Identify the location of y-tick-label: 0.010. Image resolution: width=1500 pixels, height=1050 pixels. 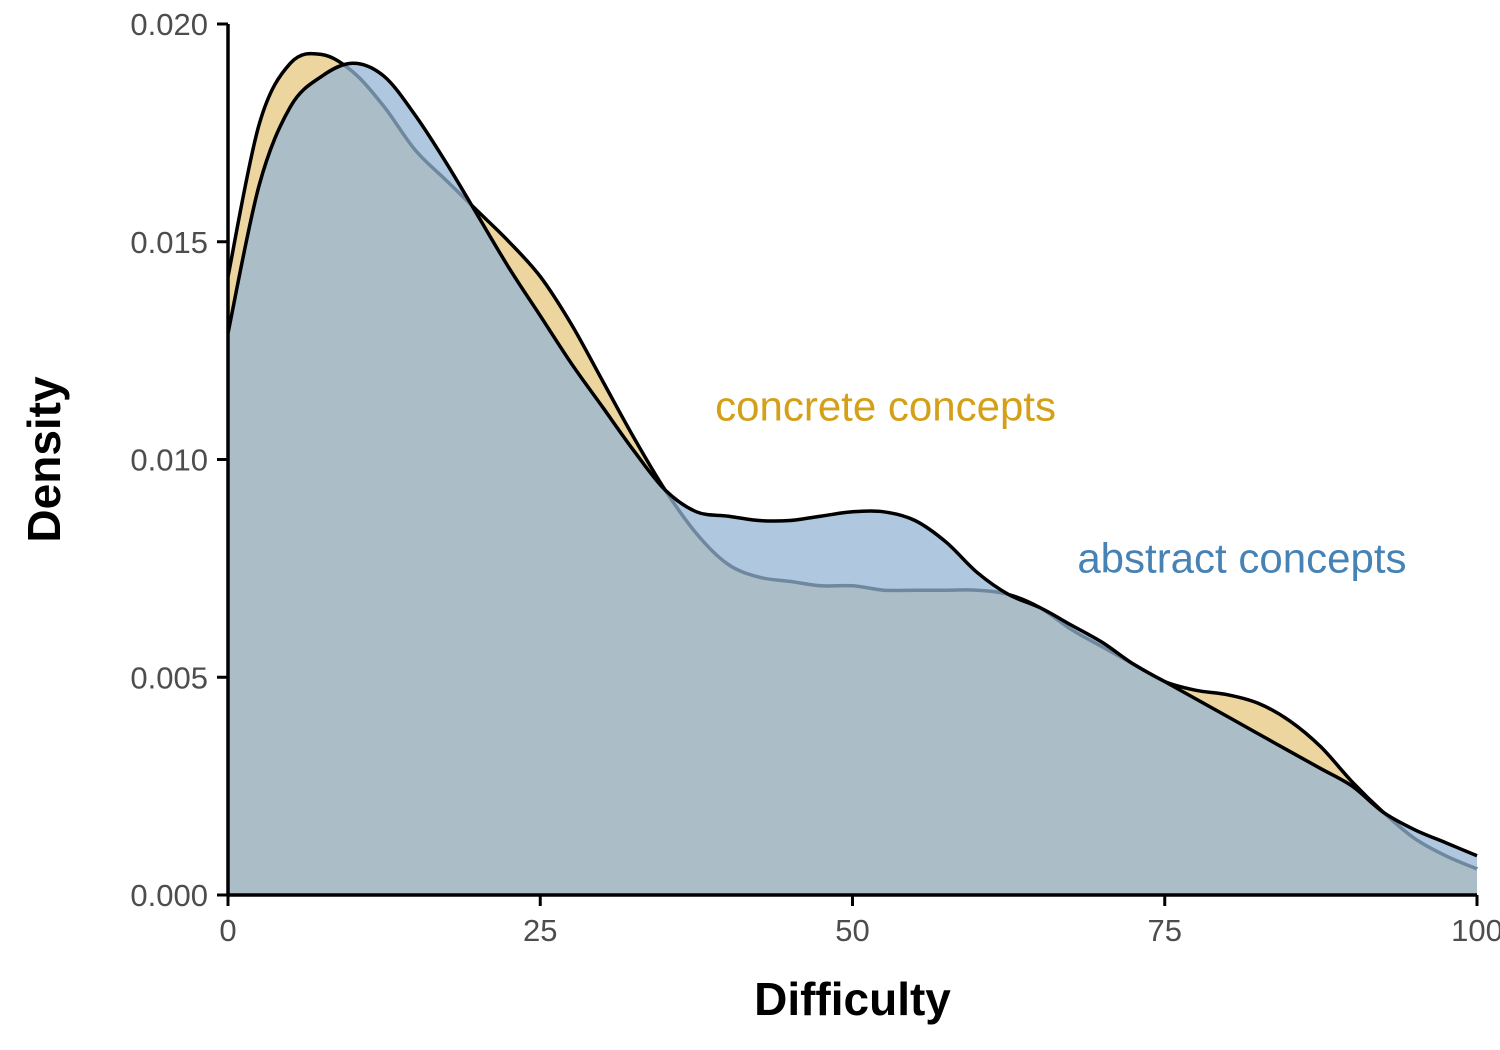
(169, 460).